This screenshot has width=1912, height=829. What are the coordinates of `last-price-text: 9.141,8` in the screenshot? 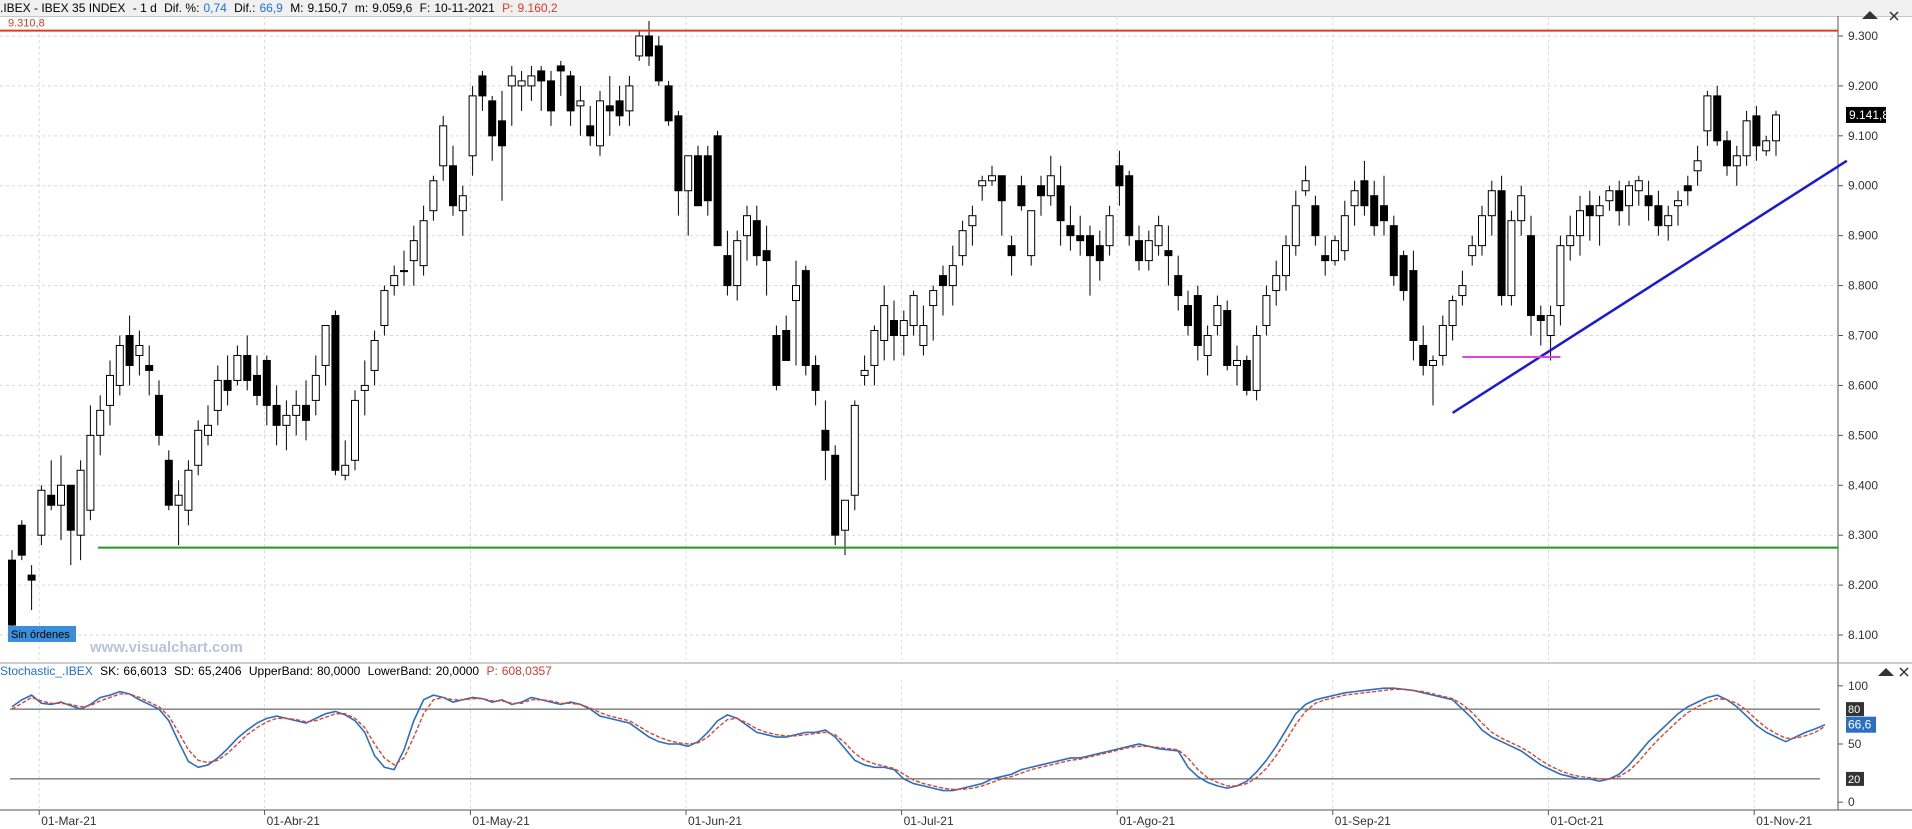 It's located at (1869, 115).